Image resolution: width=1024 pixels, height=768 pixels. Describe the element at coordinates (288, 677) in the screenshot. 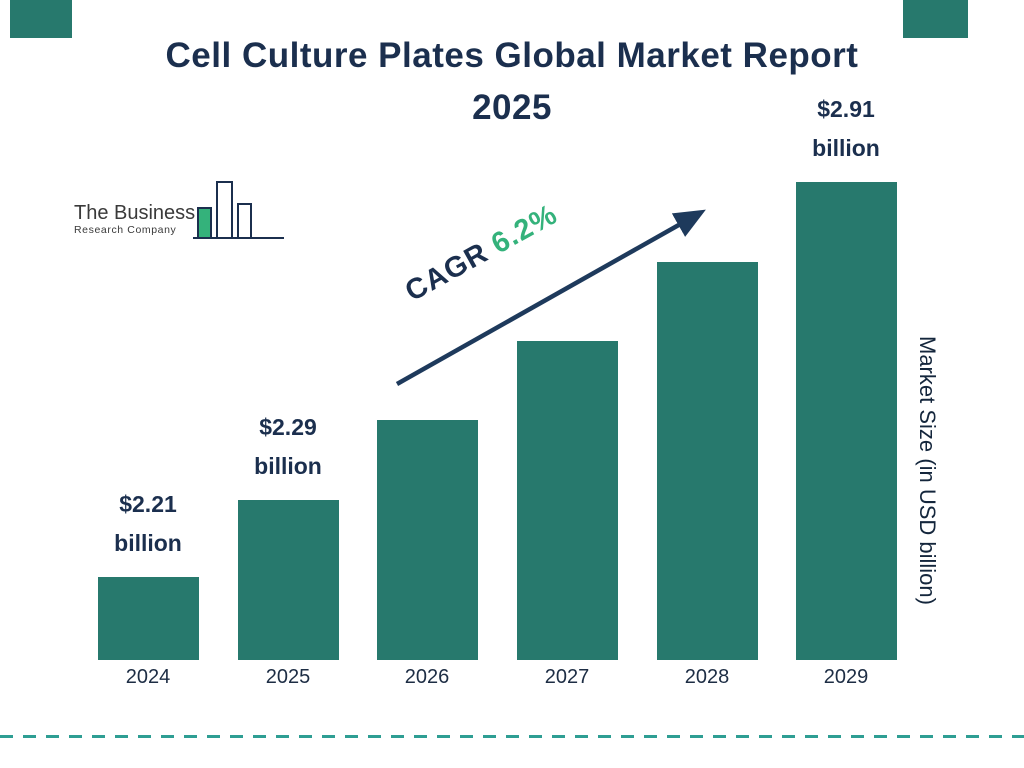

I see `x-axis-label-2025: 2025` at that location.